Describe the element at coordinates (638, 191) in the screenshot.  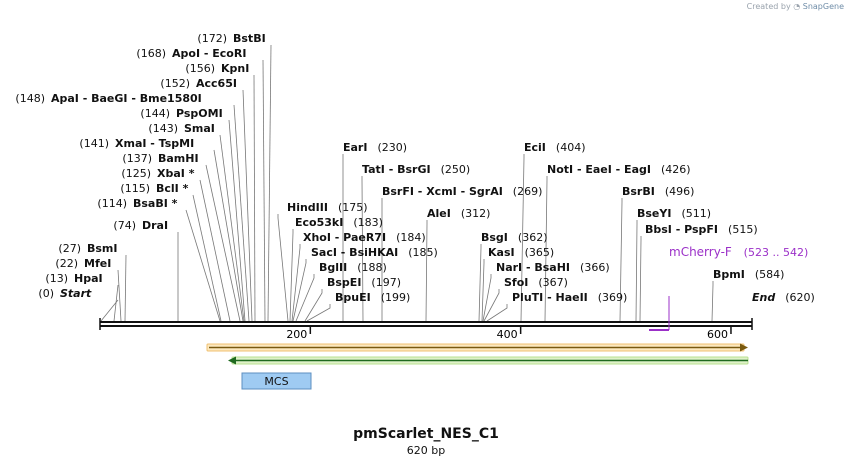
I see `enzyme-name: BsrBI` at that location.